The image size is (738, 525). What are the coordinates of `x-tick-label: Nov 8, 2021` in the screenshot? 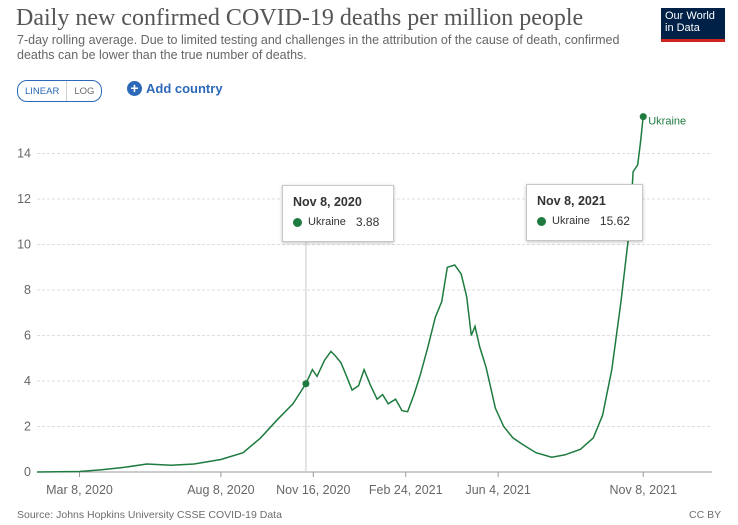 It's located at (643, 490).